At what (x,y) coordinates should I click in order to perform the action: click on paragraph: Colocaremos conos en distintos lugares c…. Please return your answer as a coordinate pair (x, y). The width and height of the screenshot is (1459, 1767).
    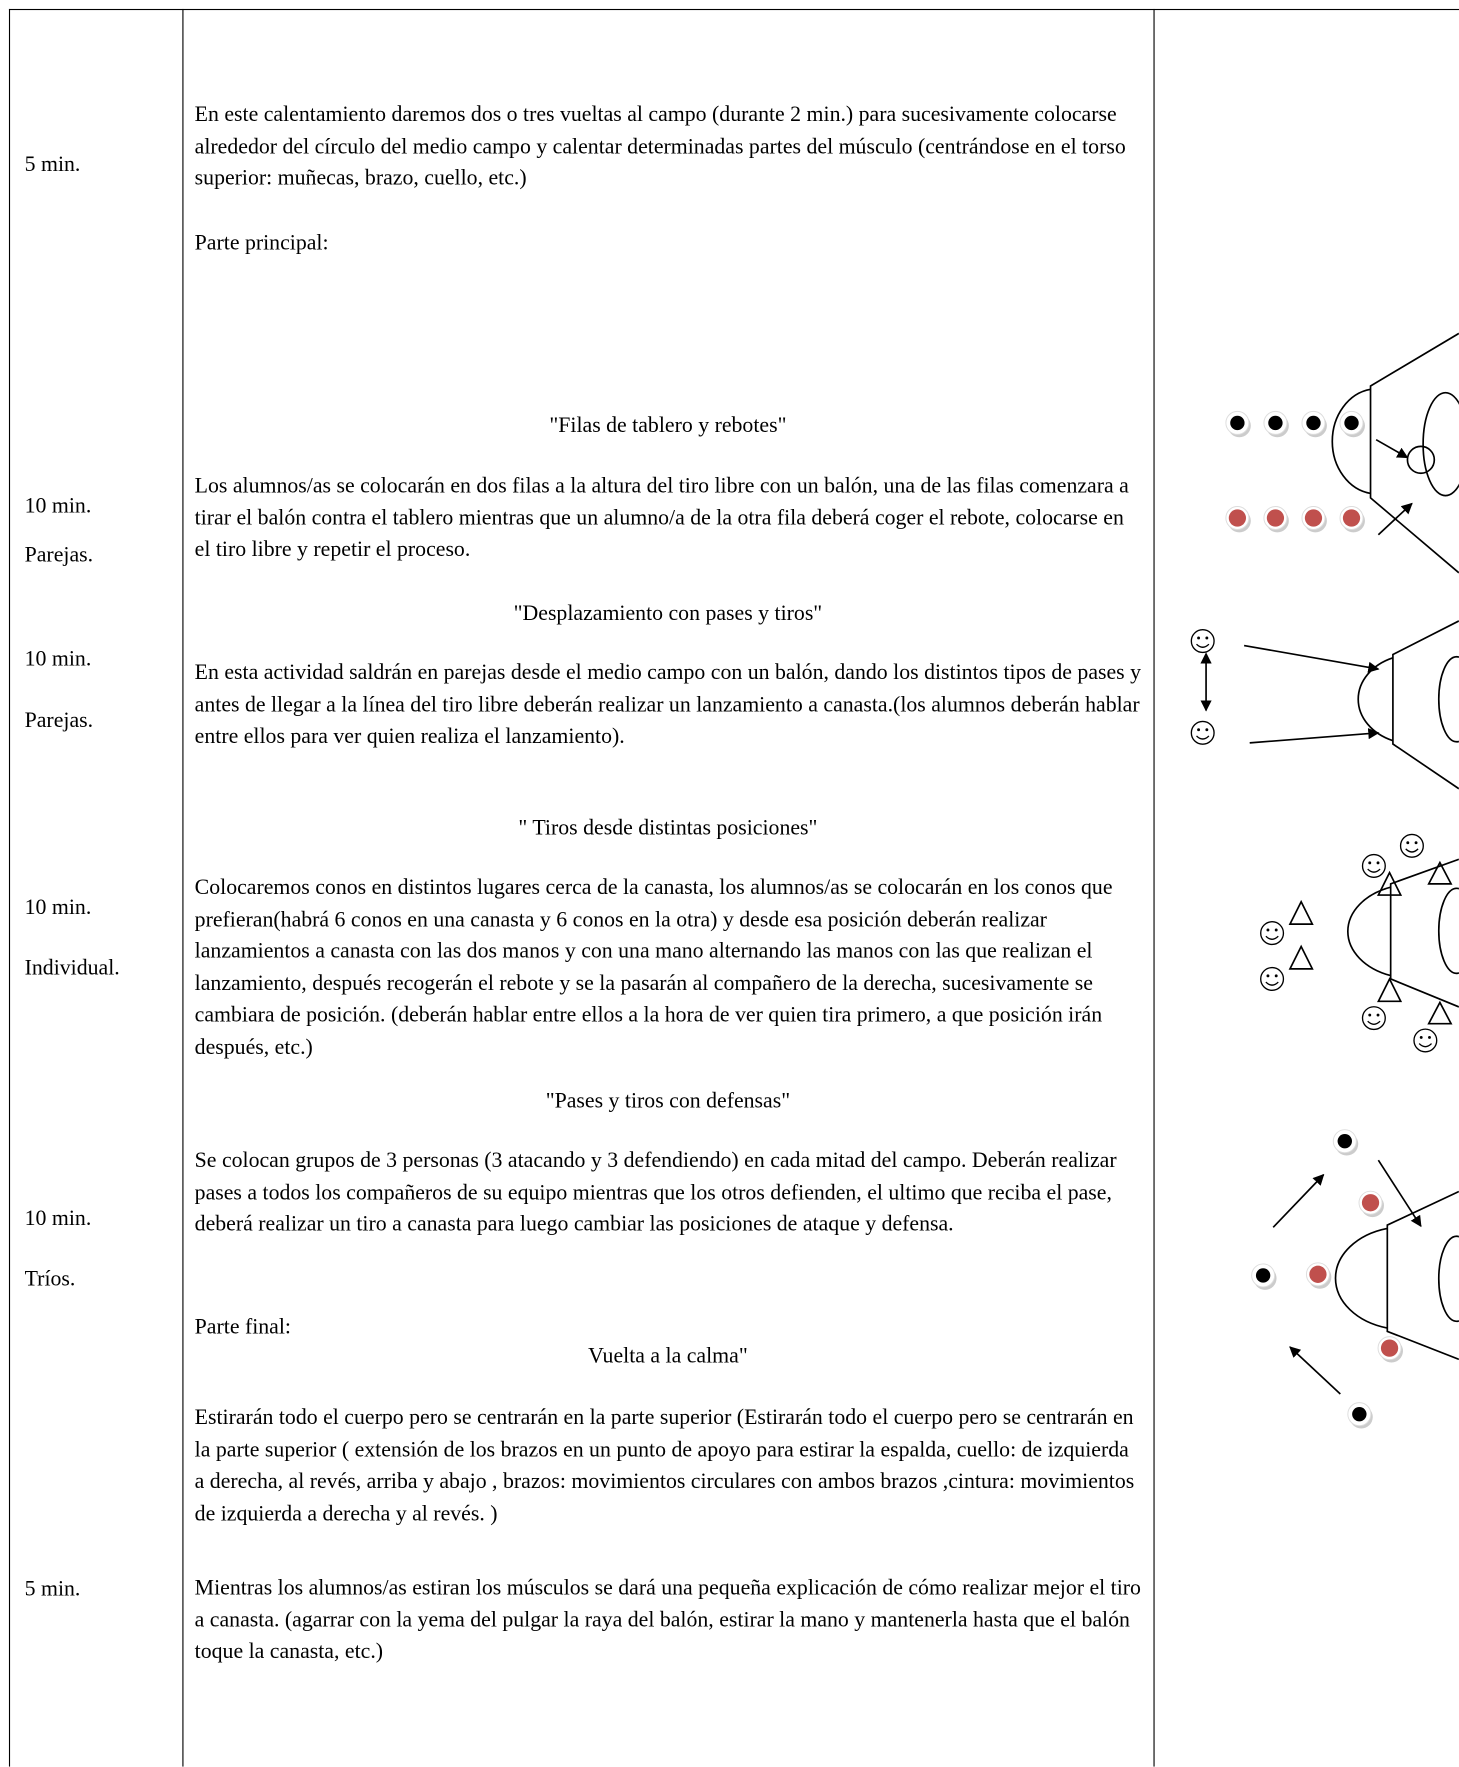
    Looking at the image, I should click on (653, 967).